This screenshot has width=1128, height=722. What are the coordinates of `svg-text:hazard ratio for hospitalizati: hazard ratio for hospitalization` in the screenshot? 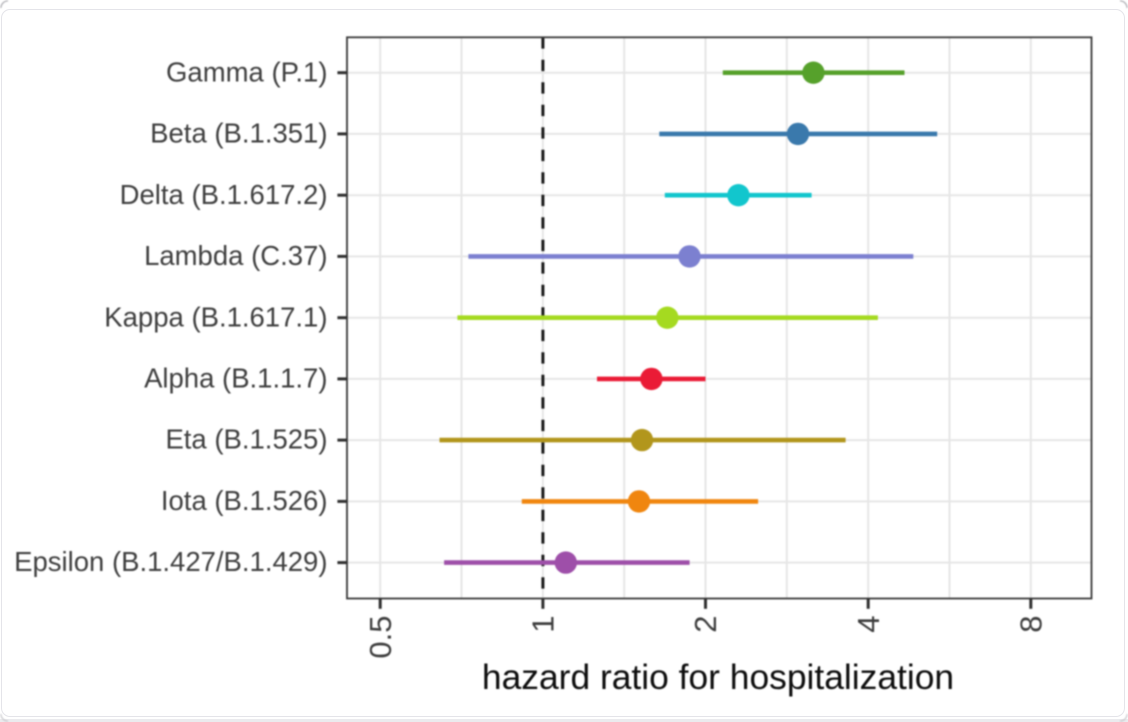 It's located at (718, 677).